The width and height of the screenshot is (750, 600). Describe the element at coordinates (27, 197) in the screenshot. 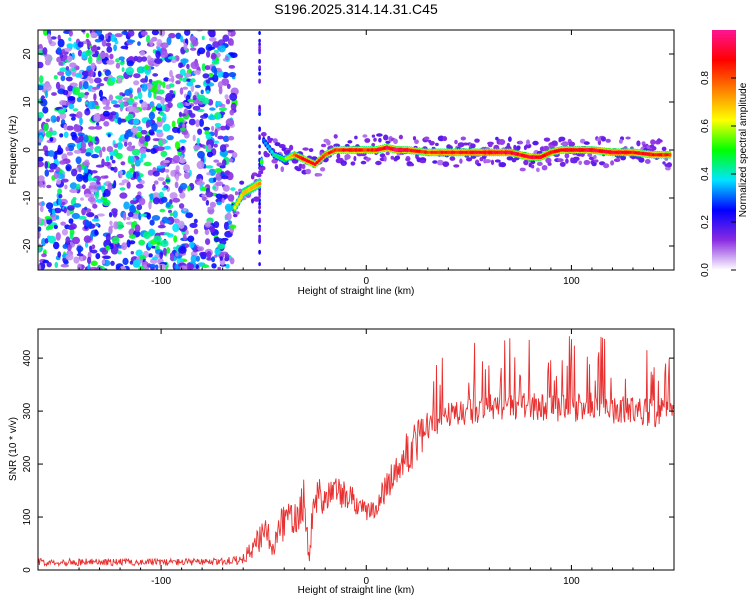

I see `spectrogram-y-tick-label: -10` at that location.